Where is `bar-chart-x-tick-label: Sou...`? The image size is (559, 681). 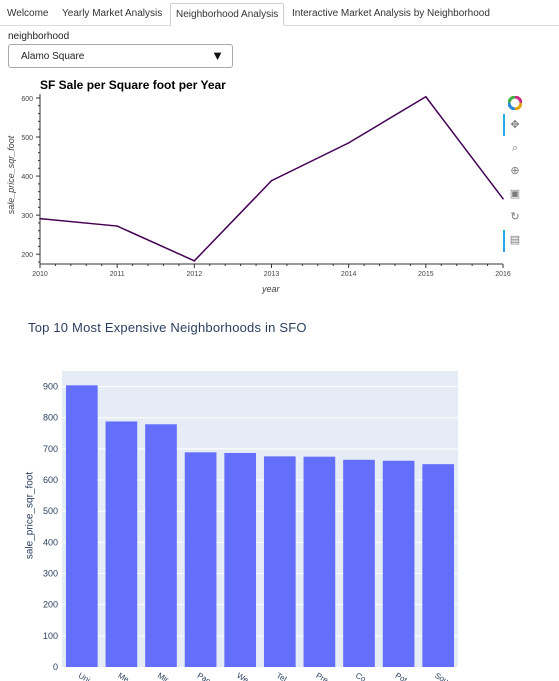
bar-chart-x-tick-label: Sou... is located at coordinates (444, 676).